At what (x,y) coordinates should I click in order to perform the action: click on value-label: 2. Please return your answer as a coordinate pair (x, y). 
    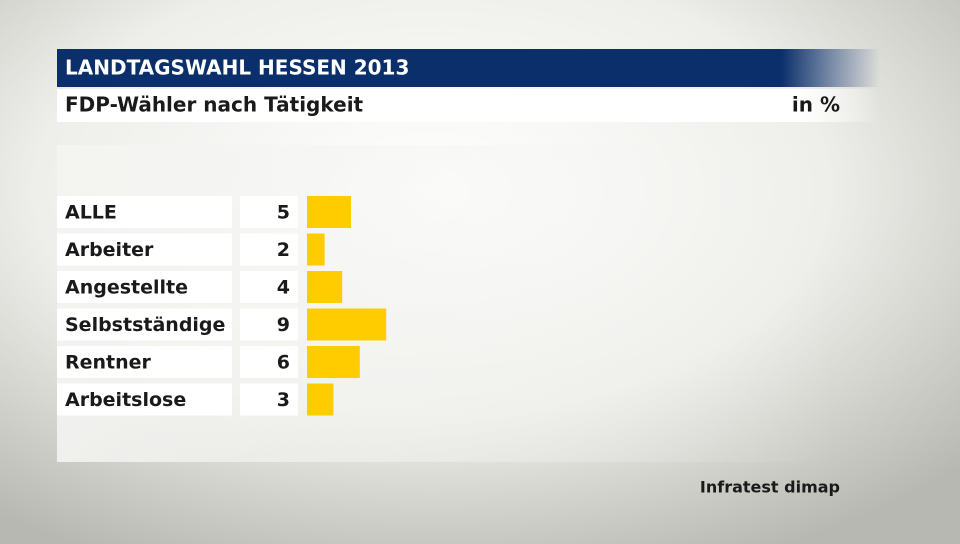
    Looking at the image, I should click on (283, 250).